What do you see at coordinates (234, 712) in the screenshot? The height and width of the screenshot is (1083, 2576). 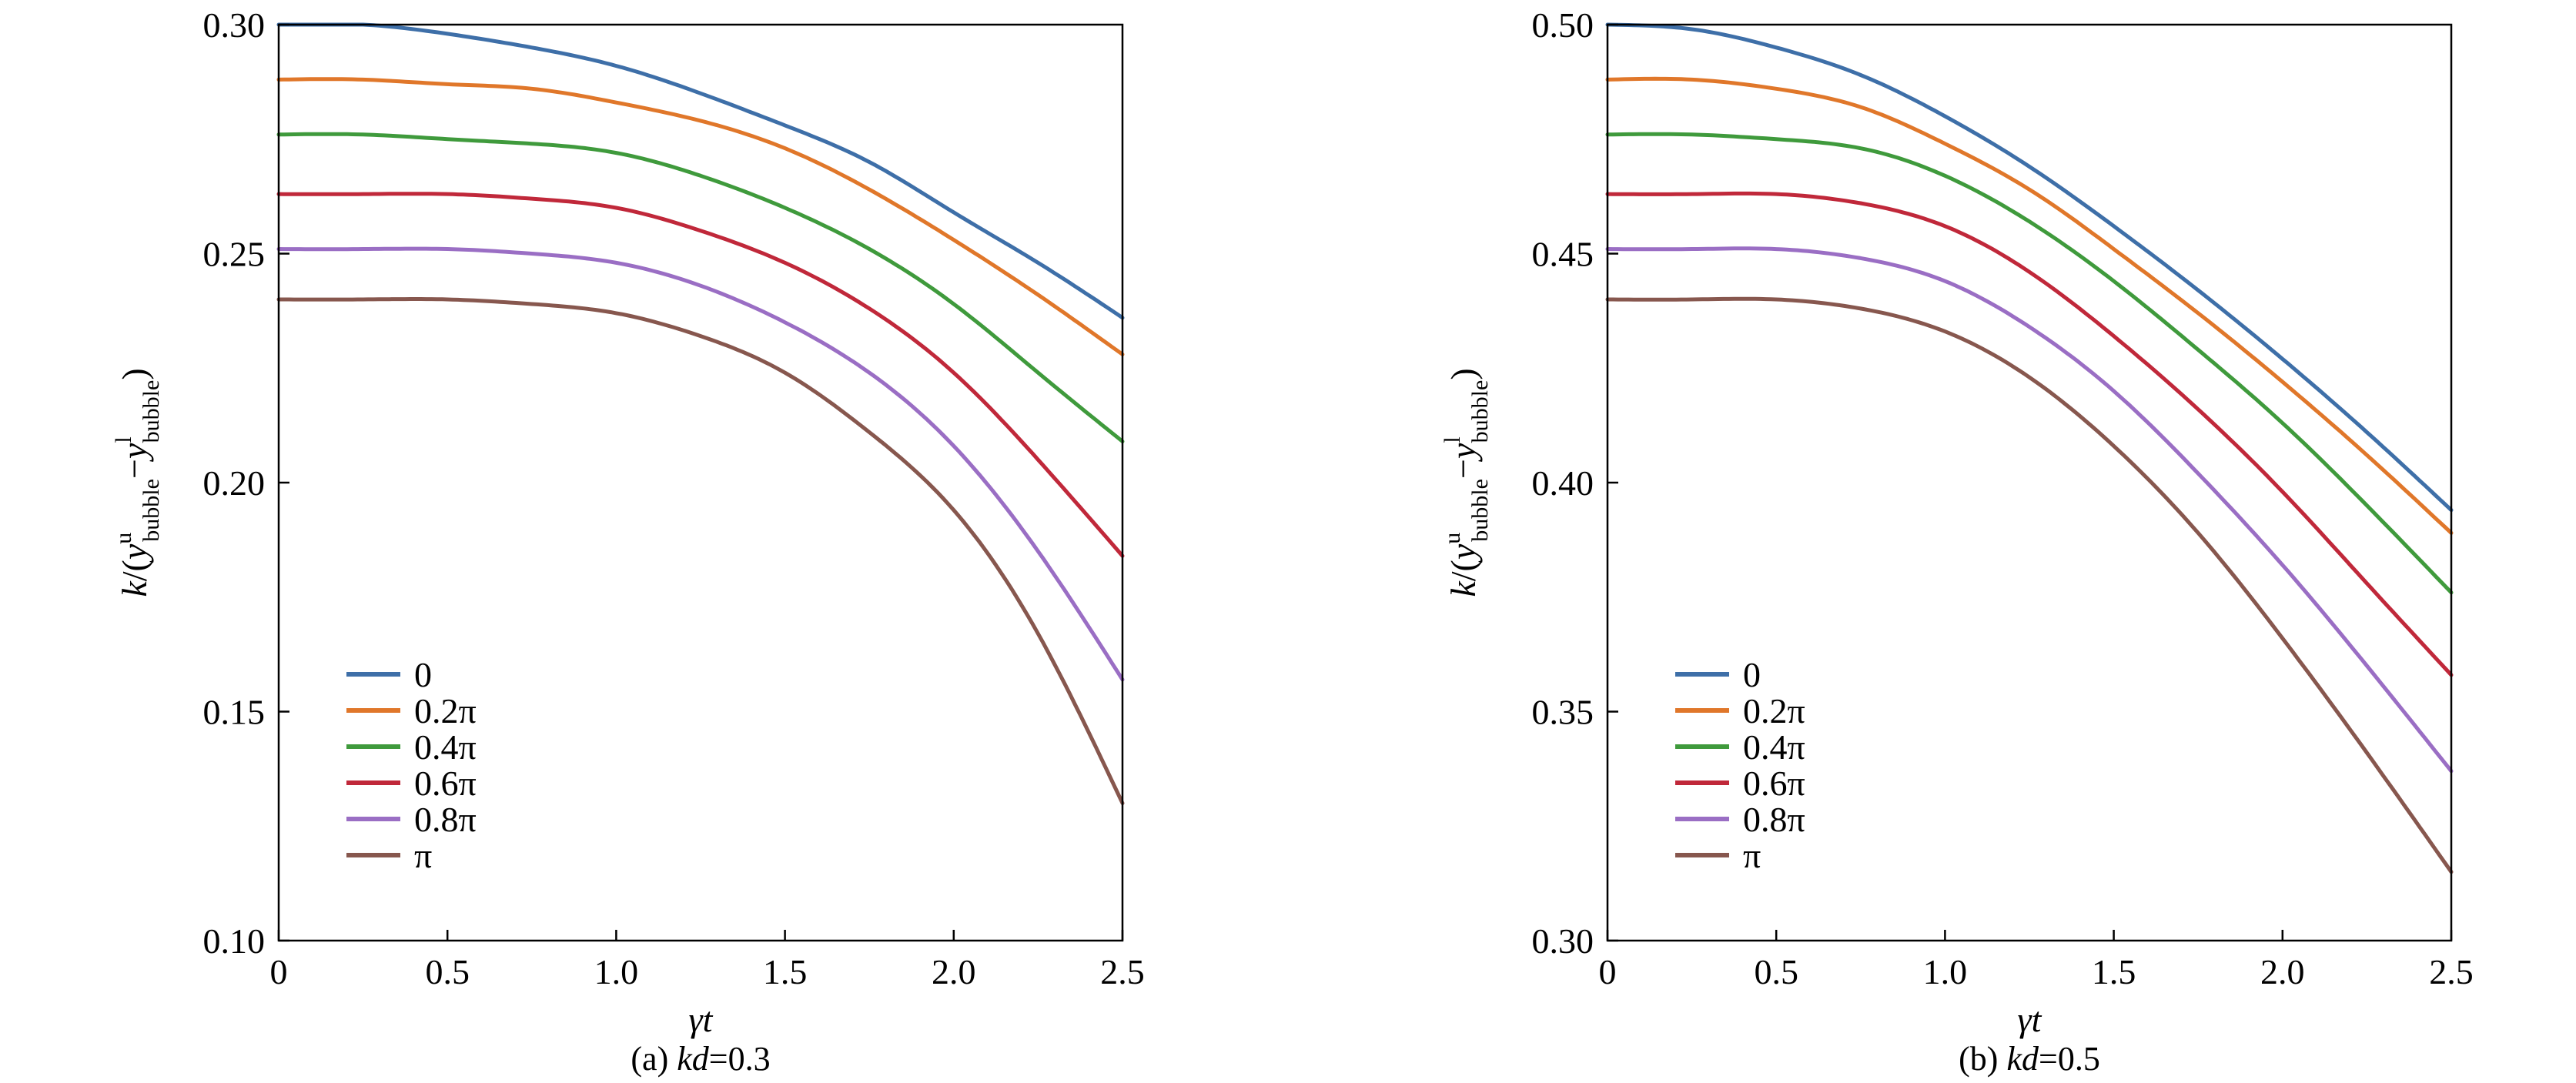 I see `y-tick-label: 0.15` at bounding box center [234, 712].